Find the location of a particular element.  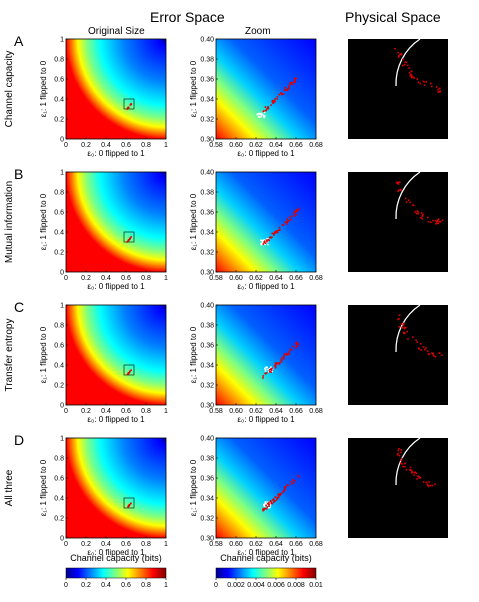

row-metric-label: Transfer entropy is located at coordinates (9, 355).